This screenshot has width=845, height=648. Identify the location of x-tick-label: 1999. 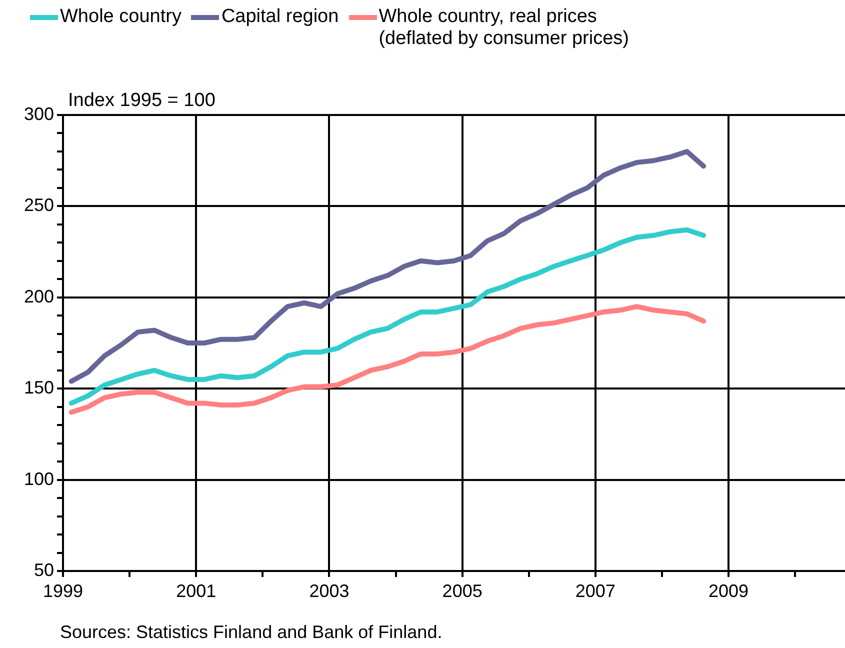
(63, 590).